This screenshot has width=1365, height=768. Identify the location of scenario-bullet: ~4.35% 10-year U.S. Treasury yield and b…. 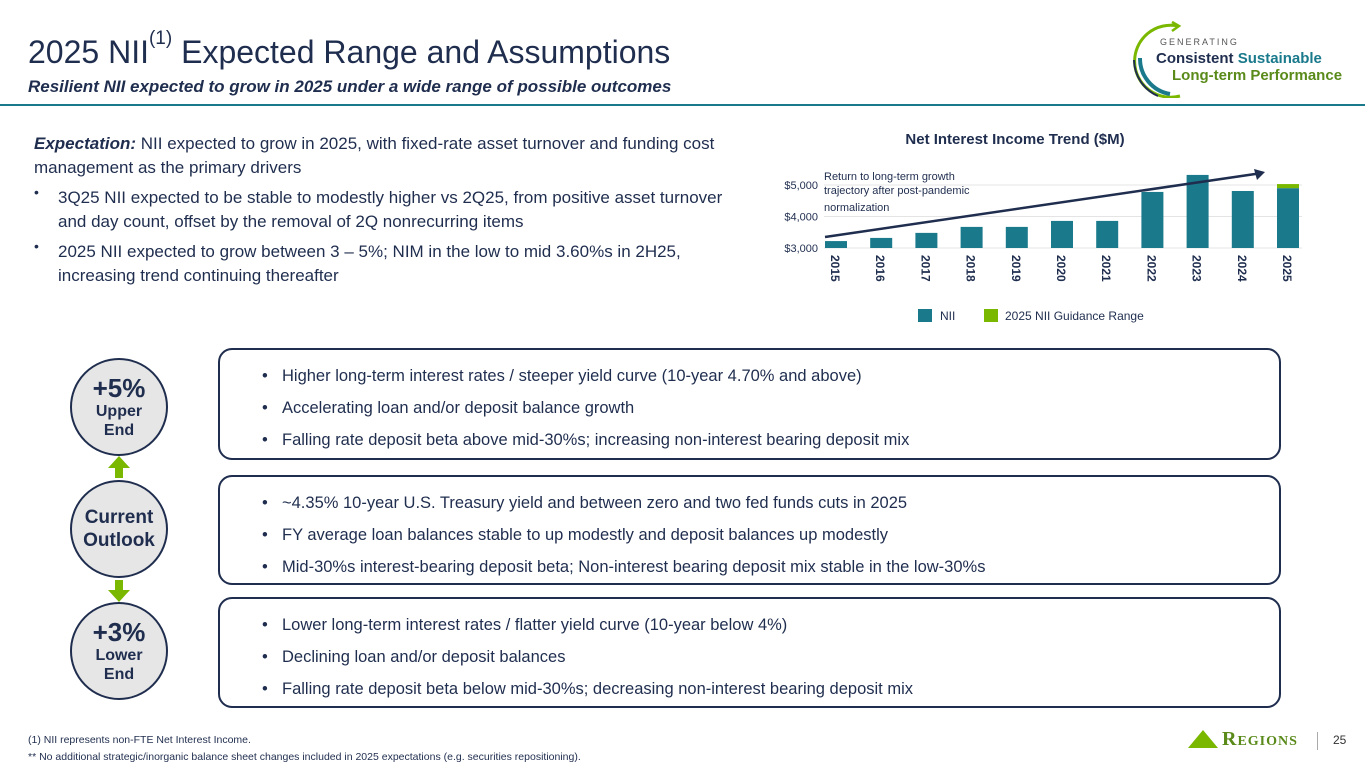
(770, 503).